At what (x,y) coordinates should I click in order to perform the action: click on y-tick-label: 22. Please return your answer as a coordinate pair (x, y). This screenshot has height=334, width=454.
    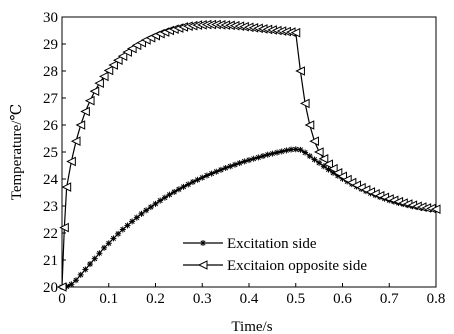
    Looking at the image, I should click on (50, 234).